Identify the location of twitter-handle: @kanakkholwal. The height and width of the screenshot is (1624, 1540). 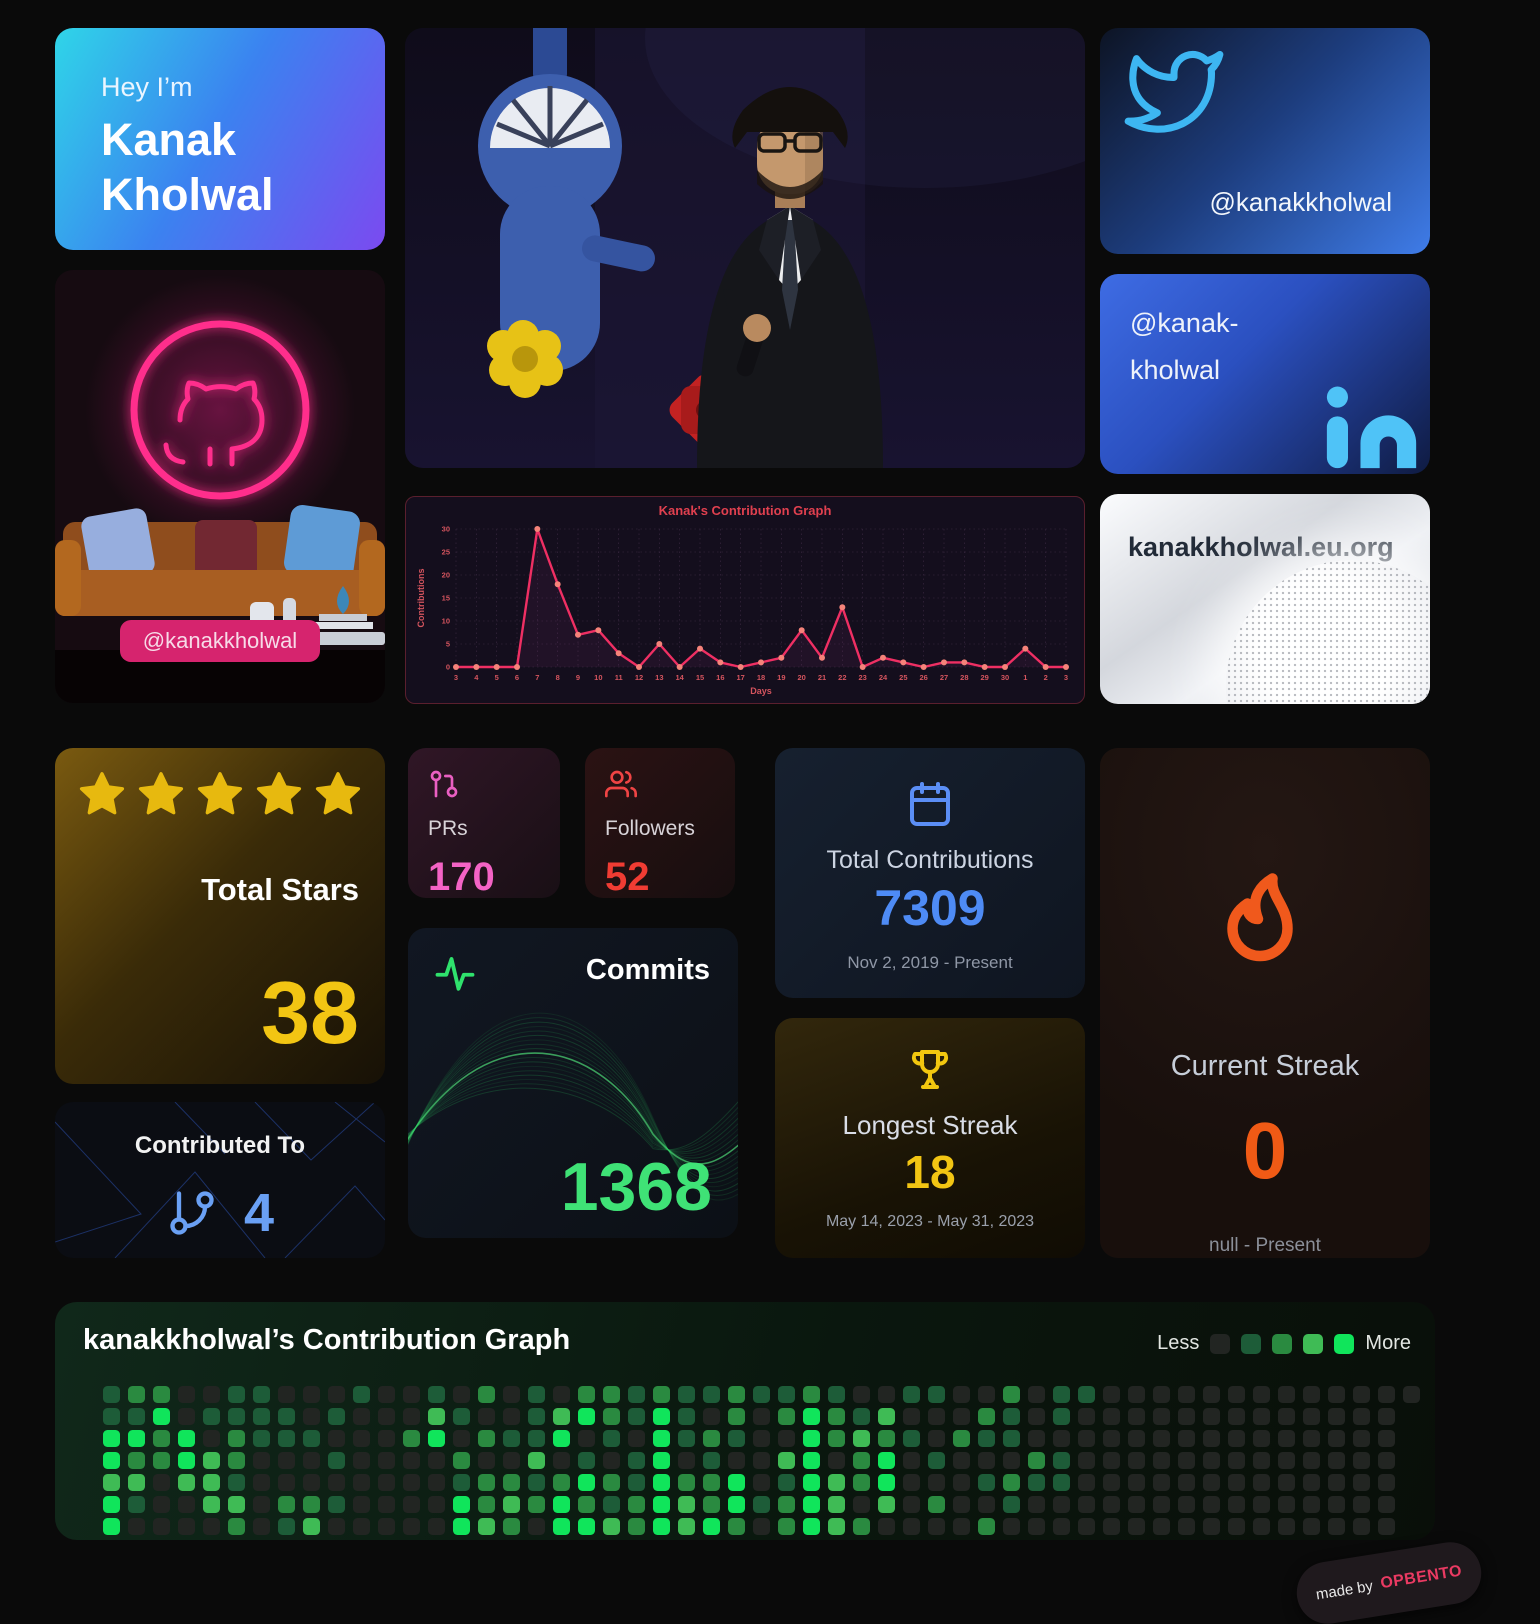
(1300, 202).